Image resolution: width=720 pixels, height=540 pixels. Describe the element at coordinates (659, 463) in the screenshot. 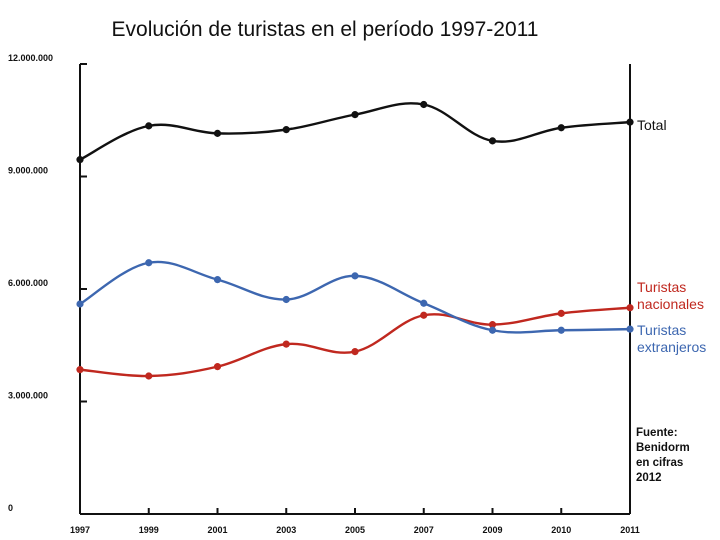

I see `source-line: en cifras` at that location.